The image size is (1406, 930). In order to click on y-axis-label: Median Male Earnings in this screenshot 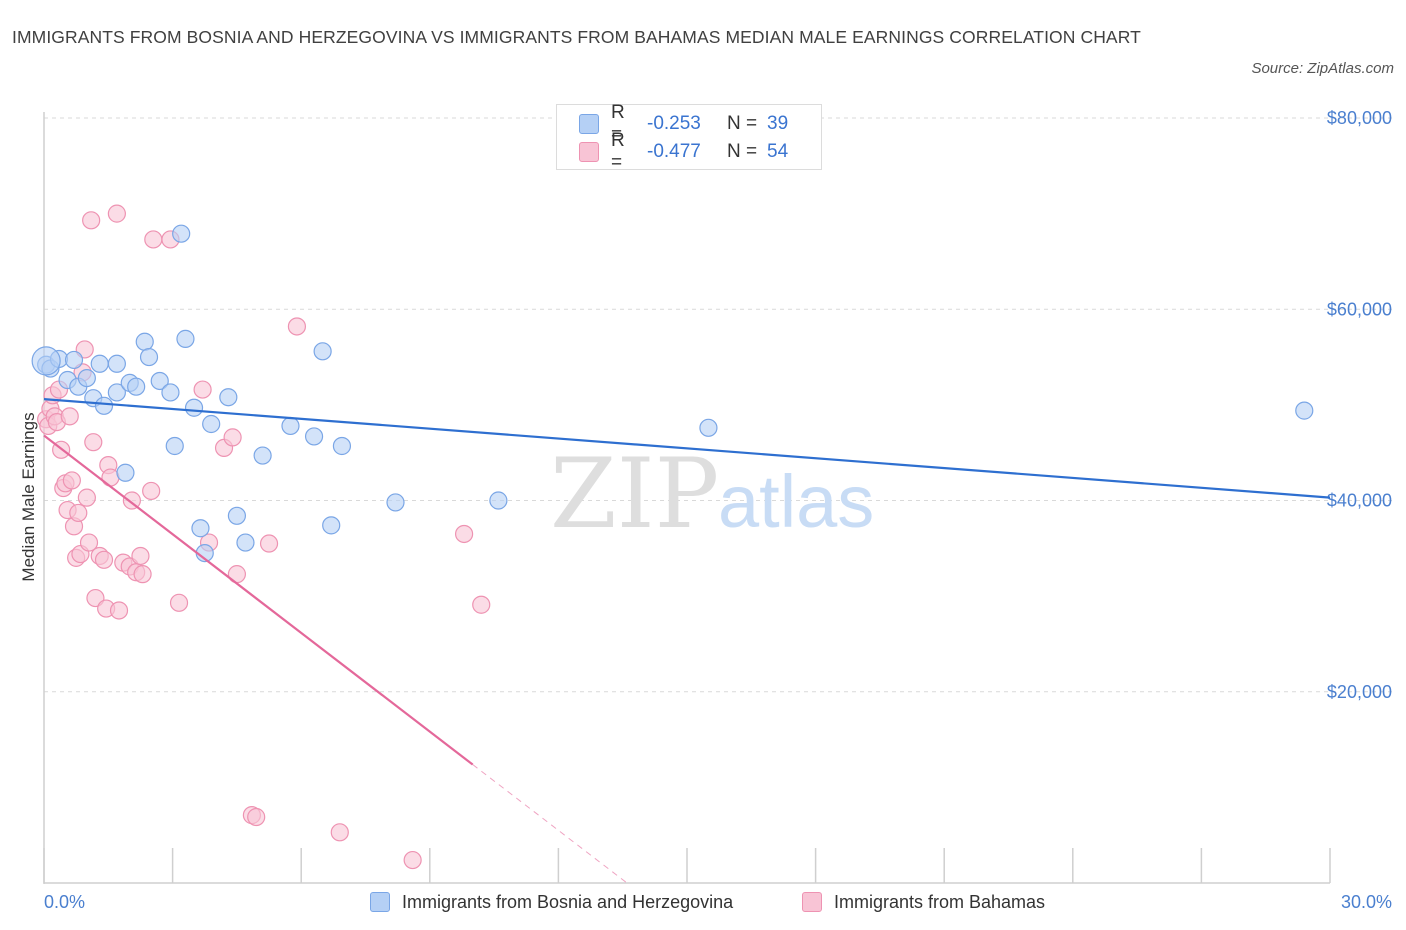, I will do `click(28, 496)`.